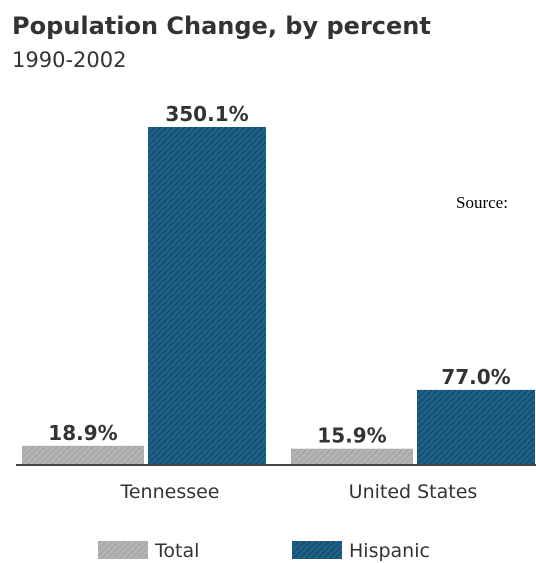 Image resolution: width=536 pixels, height=563 pixels. I want to click on value-label-tennessee-hispanic: 350.1%, so click(206, 114).